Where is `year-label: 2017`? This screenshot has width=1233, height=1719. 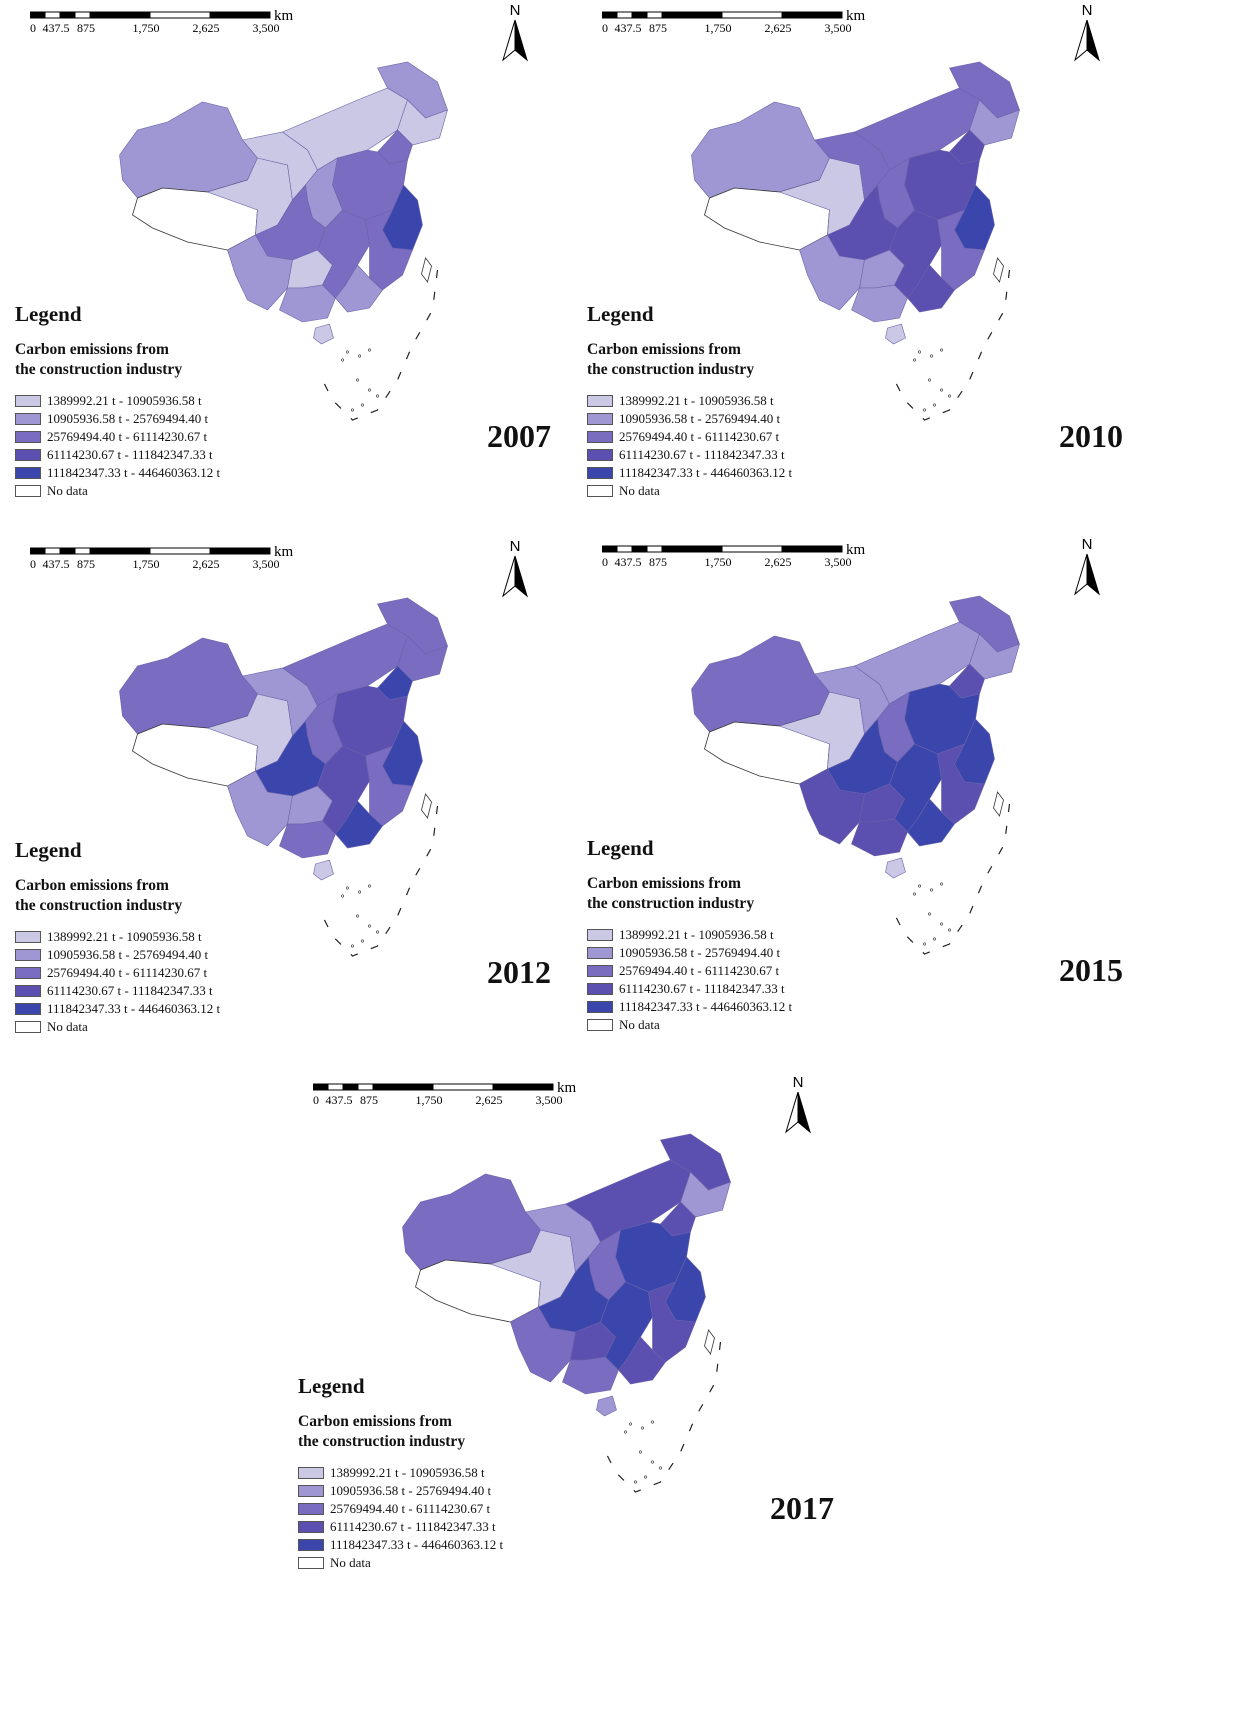 year-label: 2017 is located at coordinates (802, 1508).